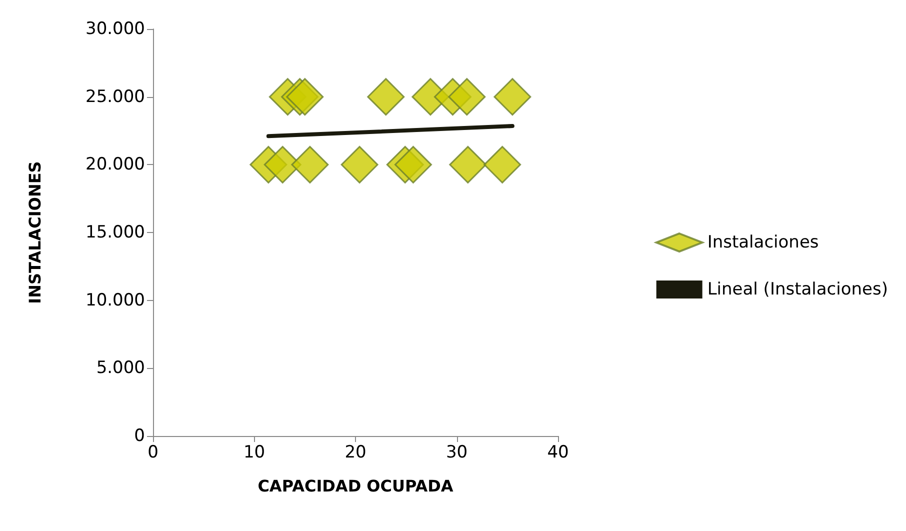 This screenshot has height=531, width=906. I want to click on y-tick-label: 25.000, so click(115, 96).